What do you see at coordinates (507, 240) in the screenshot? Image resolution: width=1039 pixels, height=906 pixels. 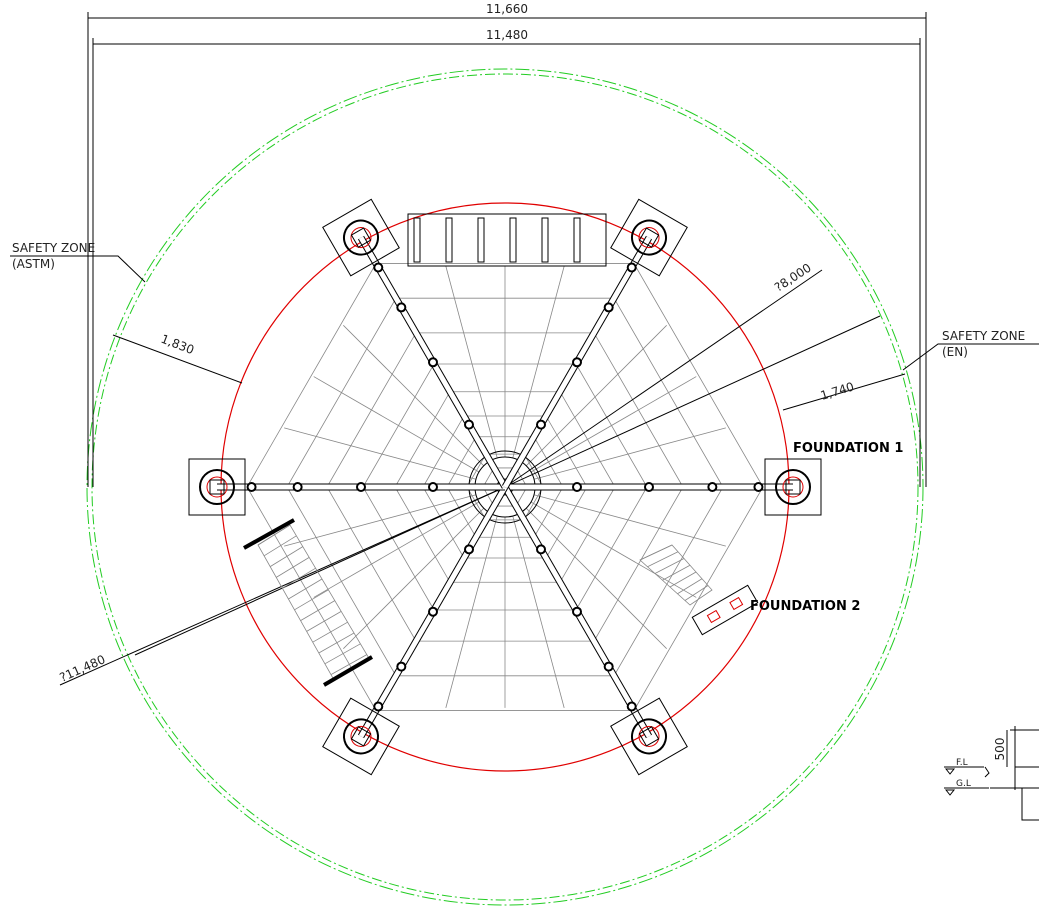 I see `ladder-frame` at bounding box center [507, 240].